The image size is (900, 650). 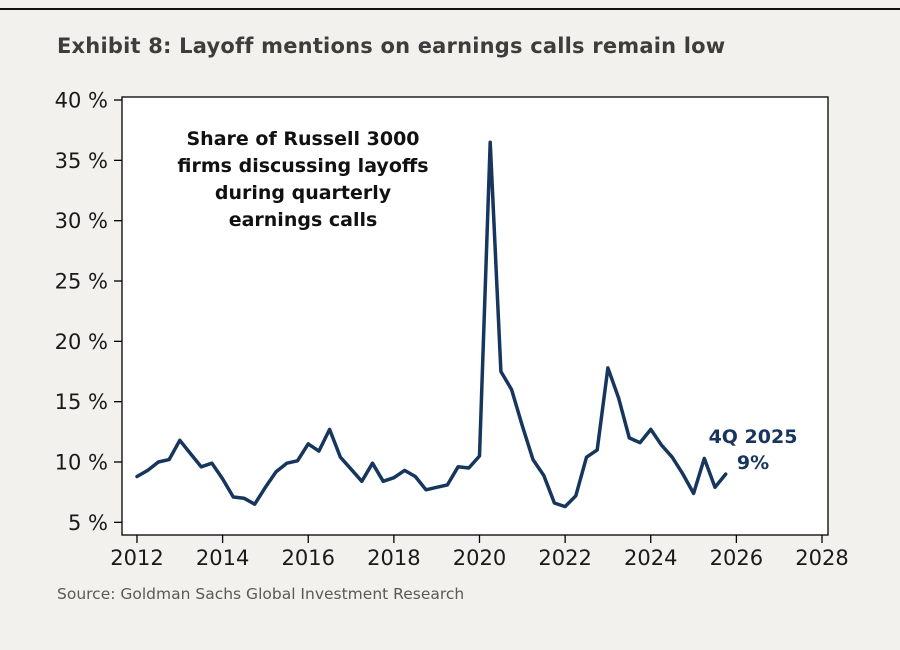 What do you see at coordinates (753, 450) in the screenshot?
I see `latest-value-label: 4Q 2025 9%` at bounding box center [753, 450].